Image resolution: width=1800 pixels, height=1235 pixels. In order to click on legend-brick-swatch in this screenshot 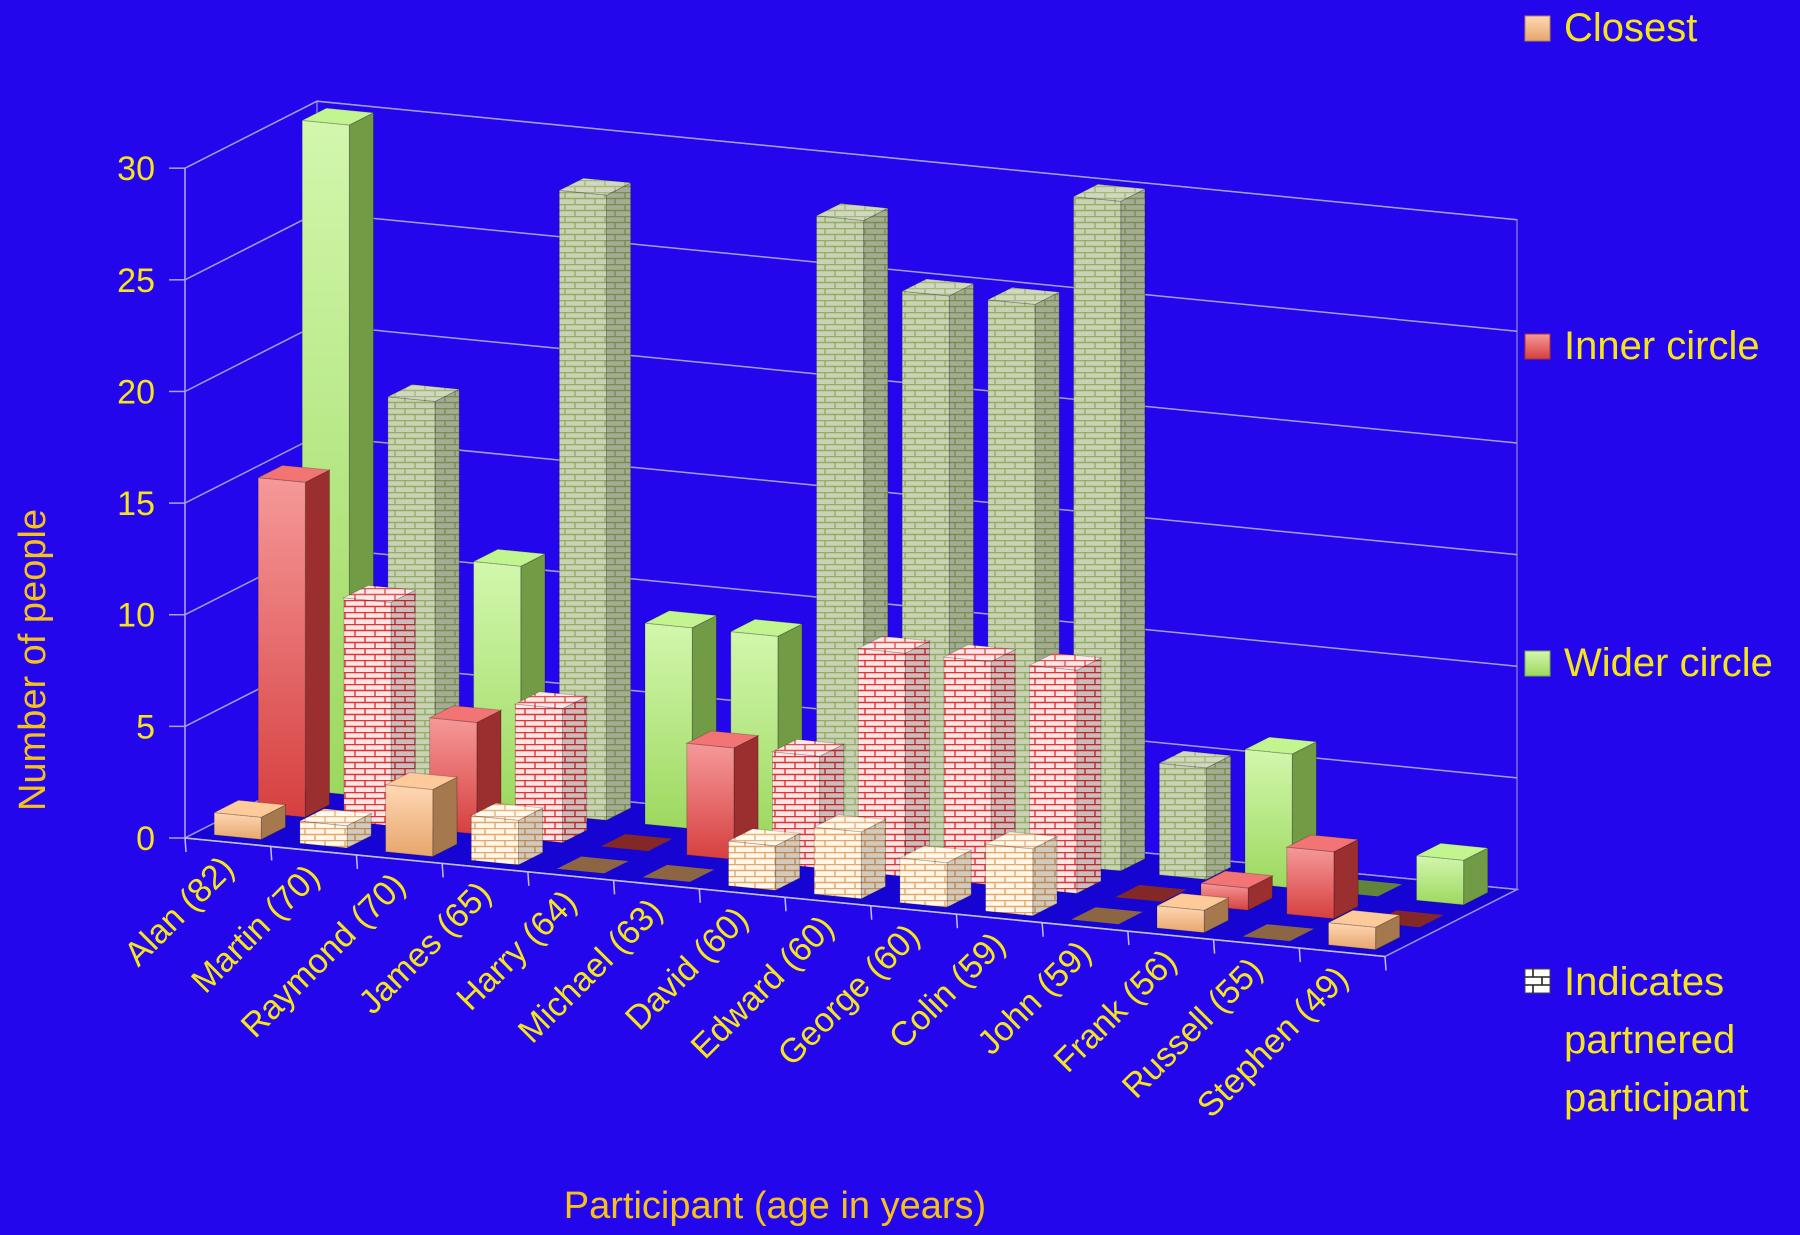, I will do `click(1537, 981)`.